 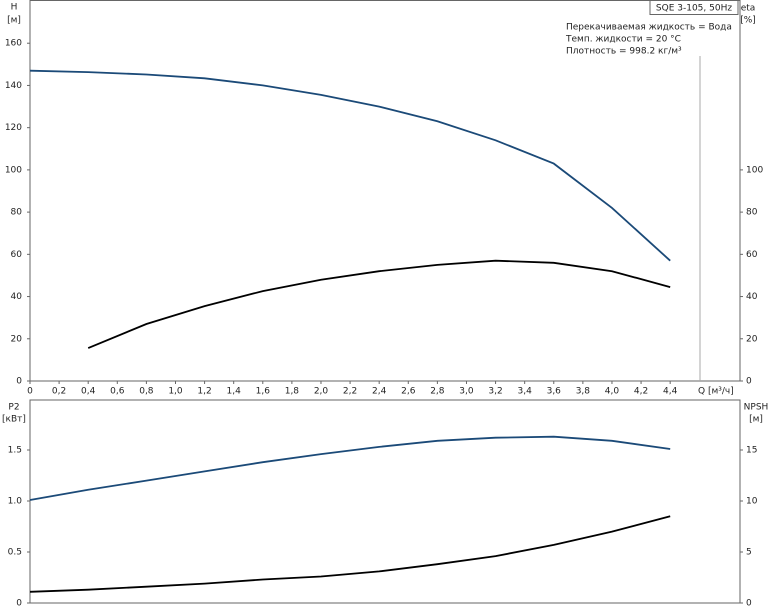 I want to click on y2-unit: [%], so click(x=748, y=21).